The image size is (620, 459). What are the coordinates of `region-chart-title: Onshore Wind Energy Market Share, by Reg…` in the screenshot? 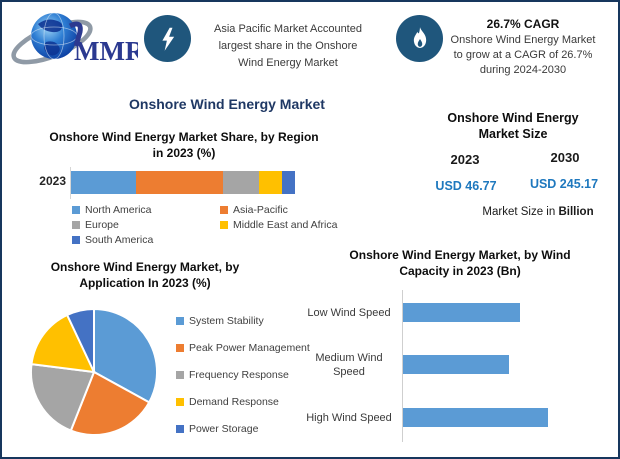 It's located at (184, 145).